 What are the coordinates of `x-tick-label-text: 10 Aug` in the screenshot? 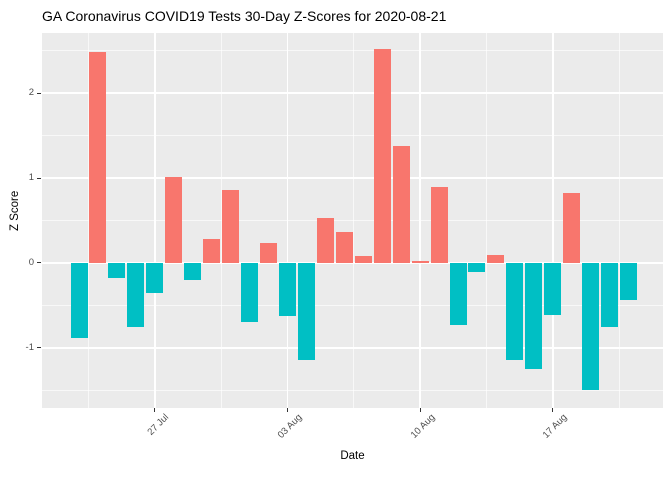 It's located at (422, 426).